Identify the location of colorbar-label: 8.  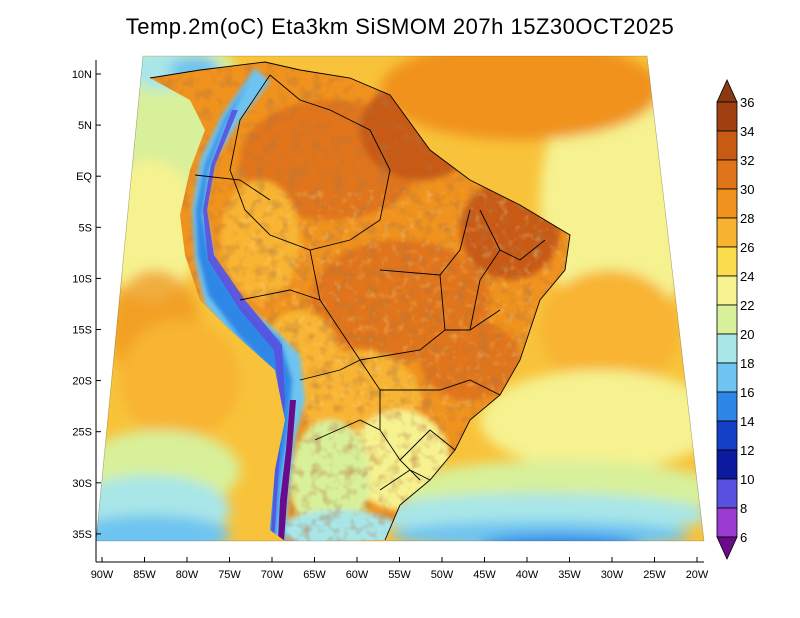
(743, 508).